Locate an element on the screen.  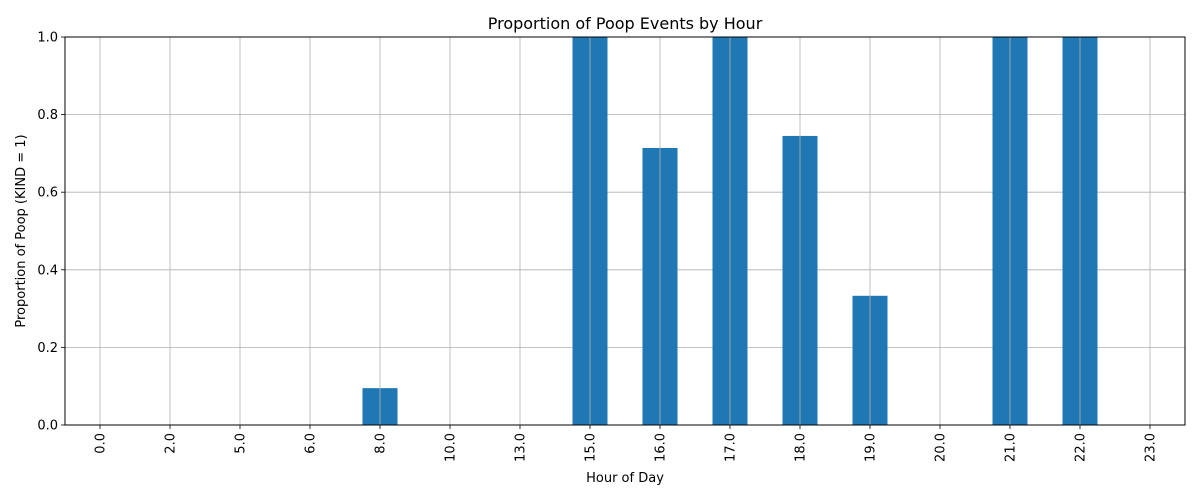
x-tick-label: 23.0 is located at coordinates (1151, 447).